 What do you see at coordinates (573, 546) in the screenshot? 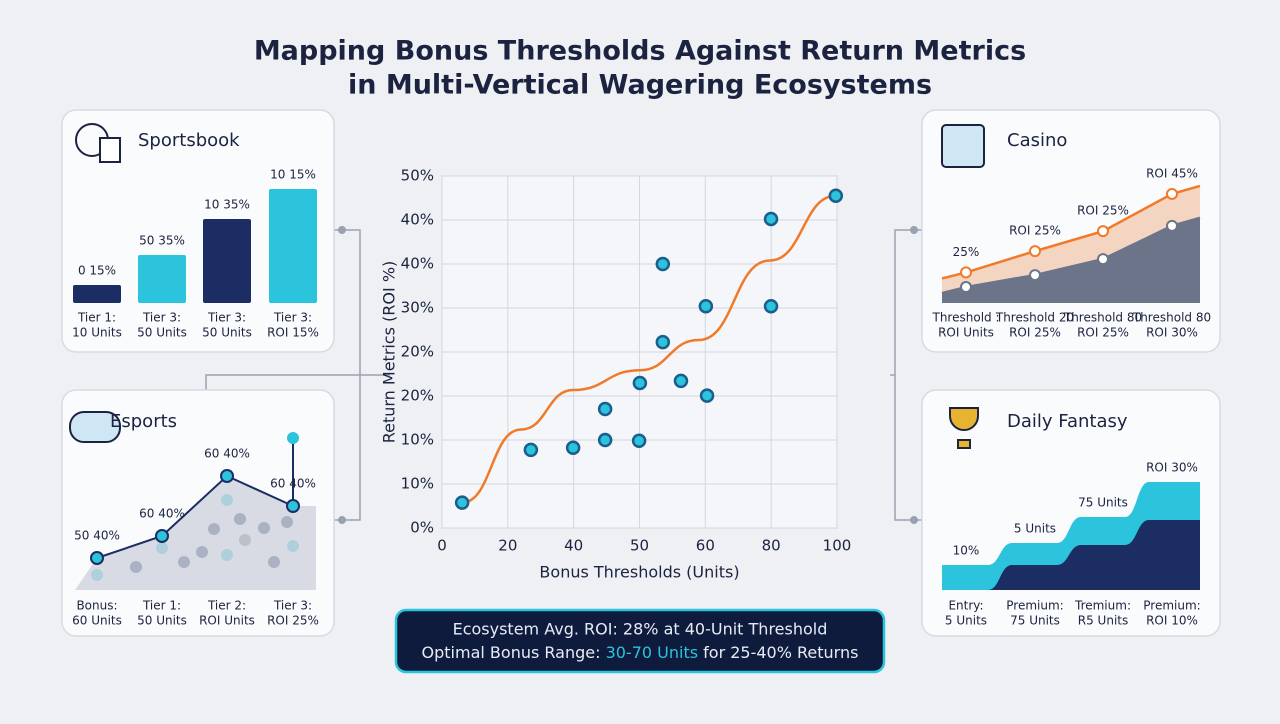
I see `x-tick-label: 40` at bounding box center [573, 546].